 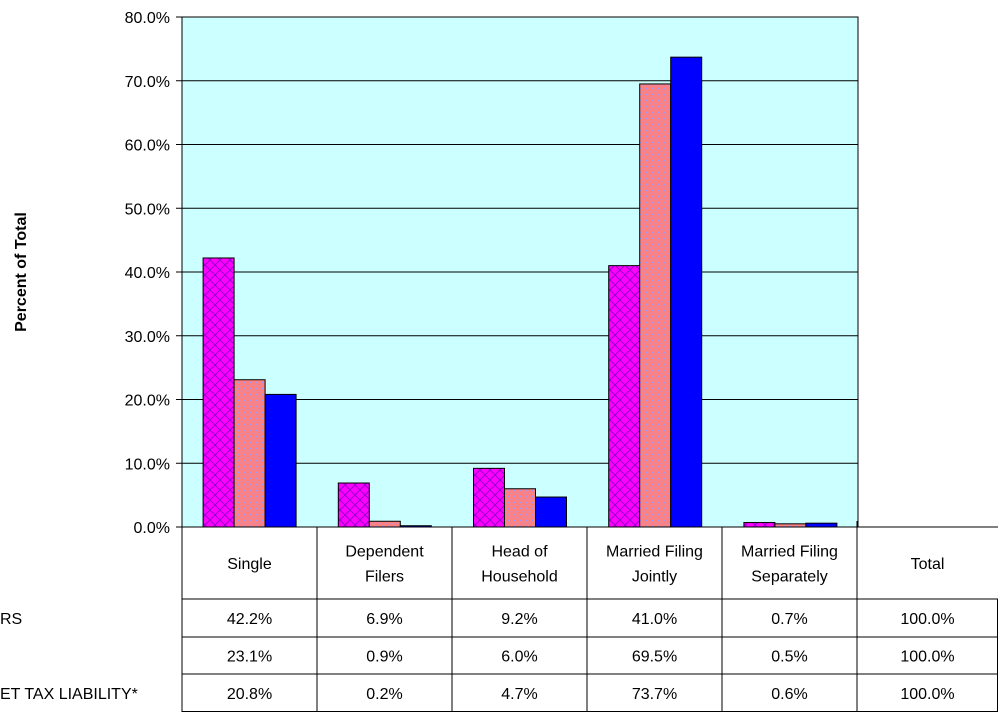 What do you see at coordinates (384, 619) in the screenshot?
I see `table-cell: 6.9%` at bounding box center [384, 619].